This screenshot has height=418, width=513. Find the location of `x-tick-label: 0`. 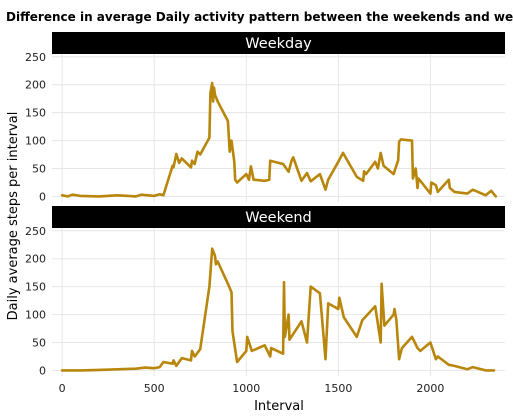

x-tick-label: 0 is located at coordinates (62, 388).